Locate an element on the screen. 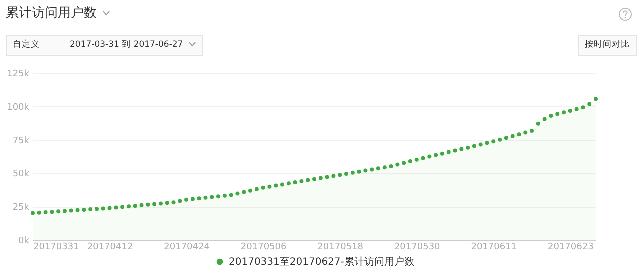 The image size is (640, 278). text: 按时间对比 is located at coordinates (607, 45).